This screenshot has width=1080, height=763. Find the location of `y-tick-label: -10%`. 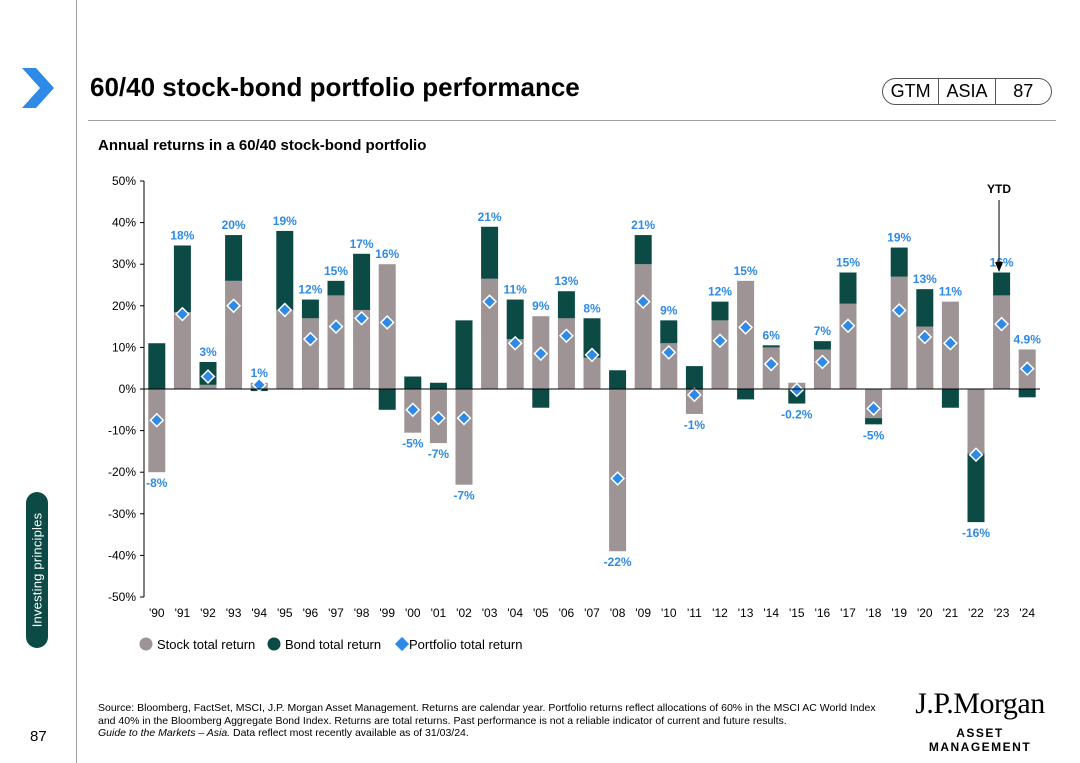

y-tick-label: -10% is located at coordinates (122, 431).